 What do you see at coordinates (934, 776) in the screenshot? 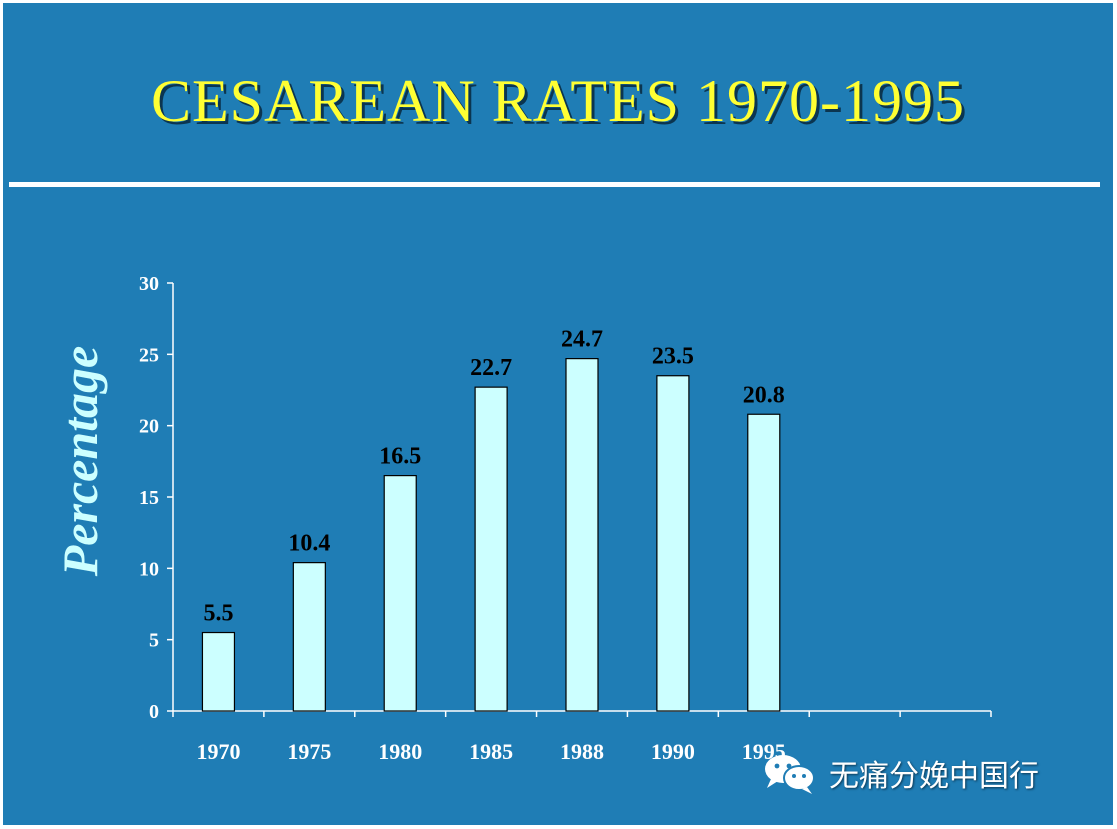
I see `watermark-text: 无痛分娩中国行` at bounding box center [934, 776].